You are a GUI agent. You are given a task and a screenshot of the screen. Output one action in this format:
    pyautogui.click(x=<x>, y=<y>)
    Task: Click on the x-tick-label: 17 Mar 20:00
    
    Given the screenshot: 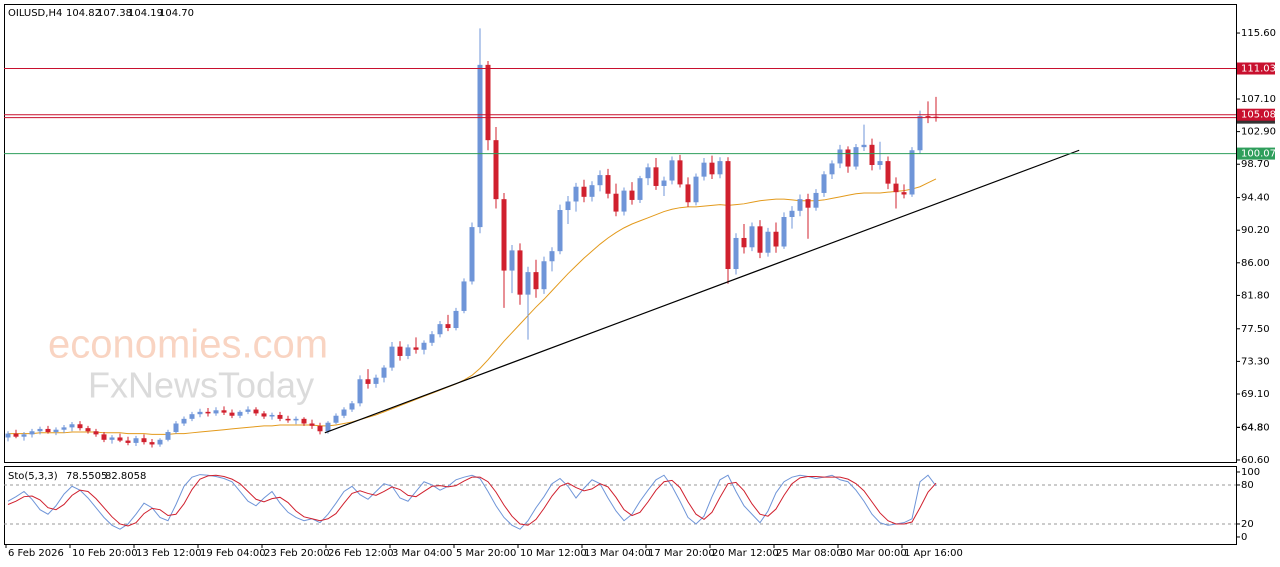 What is the action you would take?
    pyautogui.click(x=681, y=553)
    